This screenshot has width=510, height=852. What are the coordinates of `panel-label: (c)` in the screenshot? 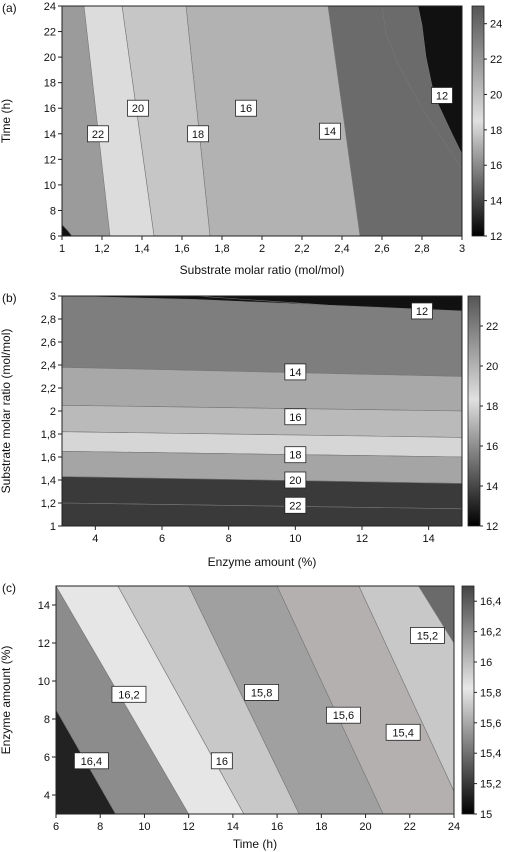 It's located at (9, 588).